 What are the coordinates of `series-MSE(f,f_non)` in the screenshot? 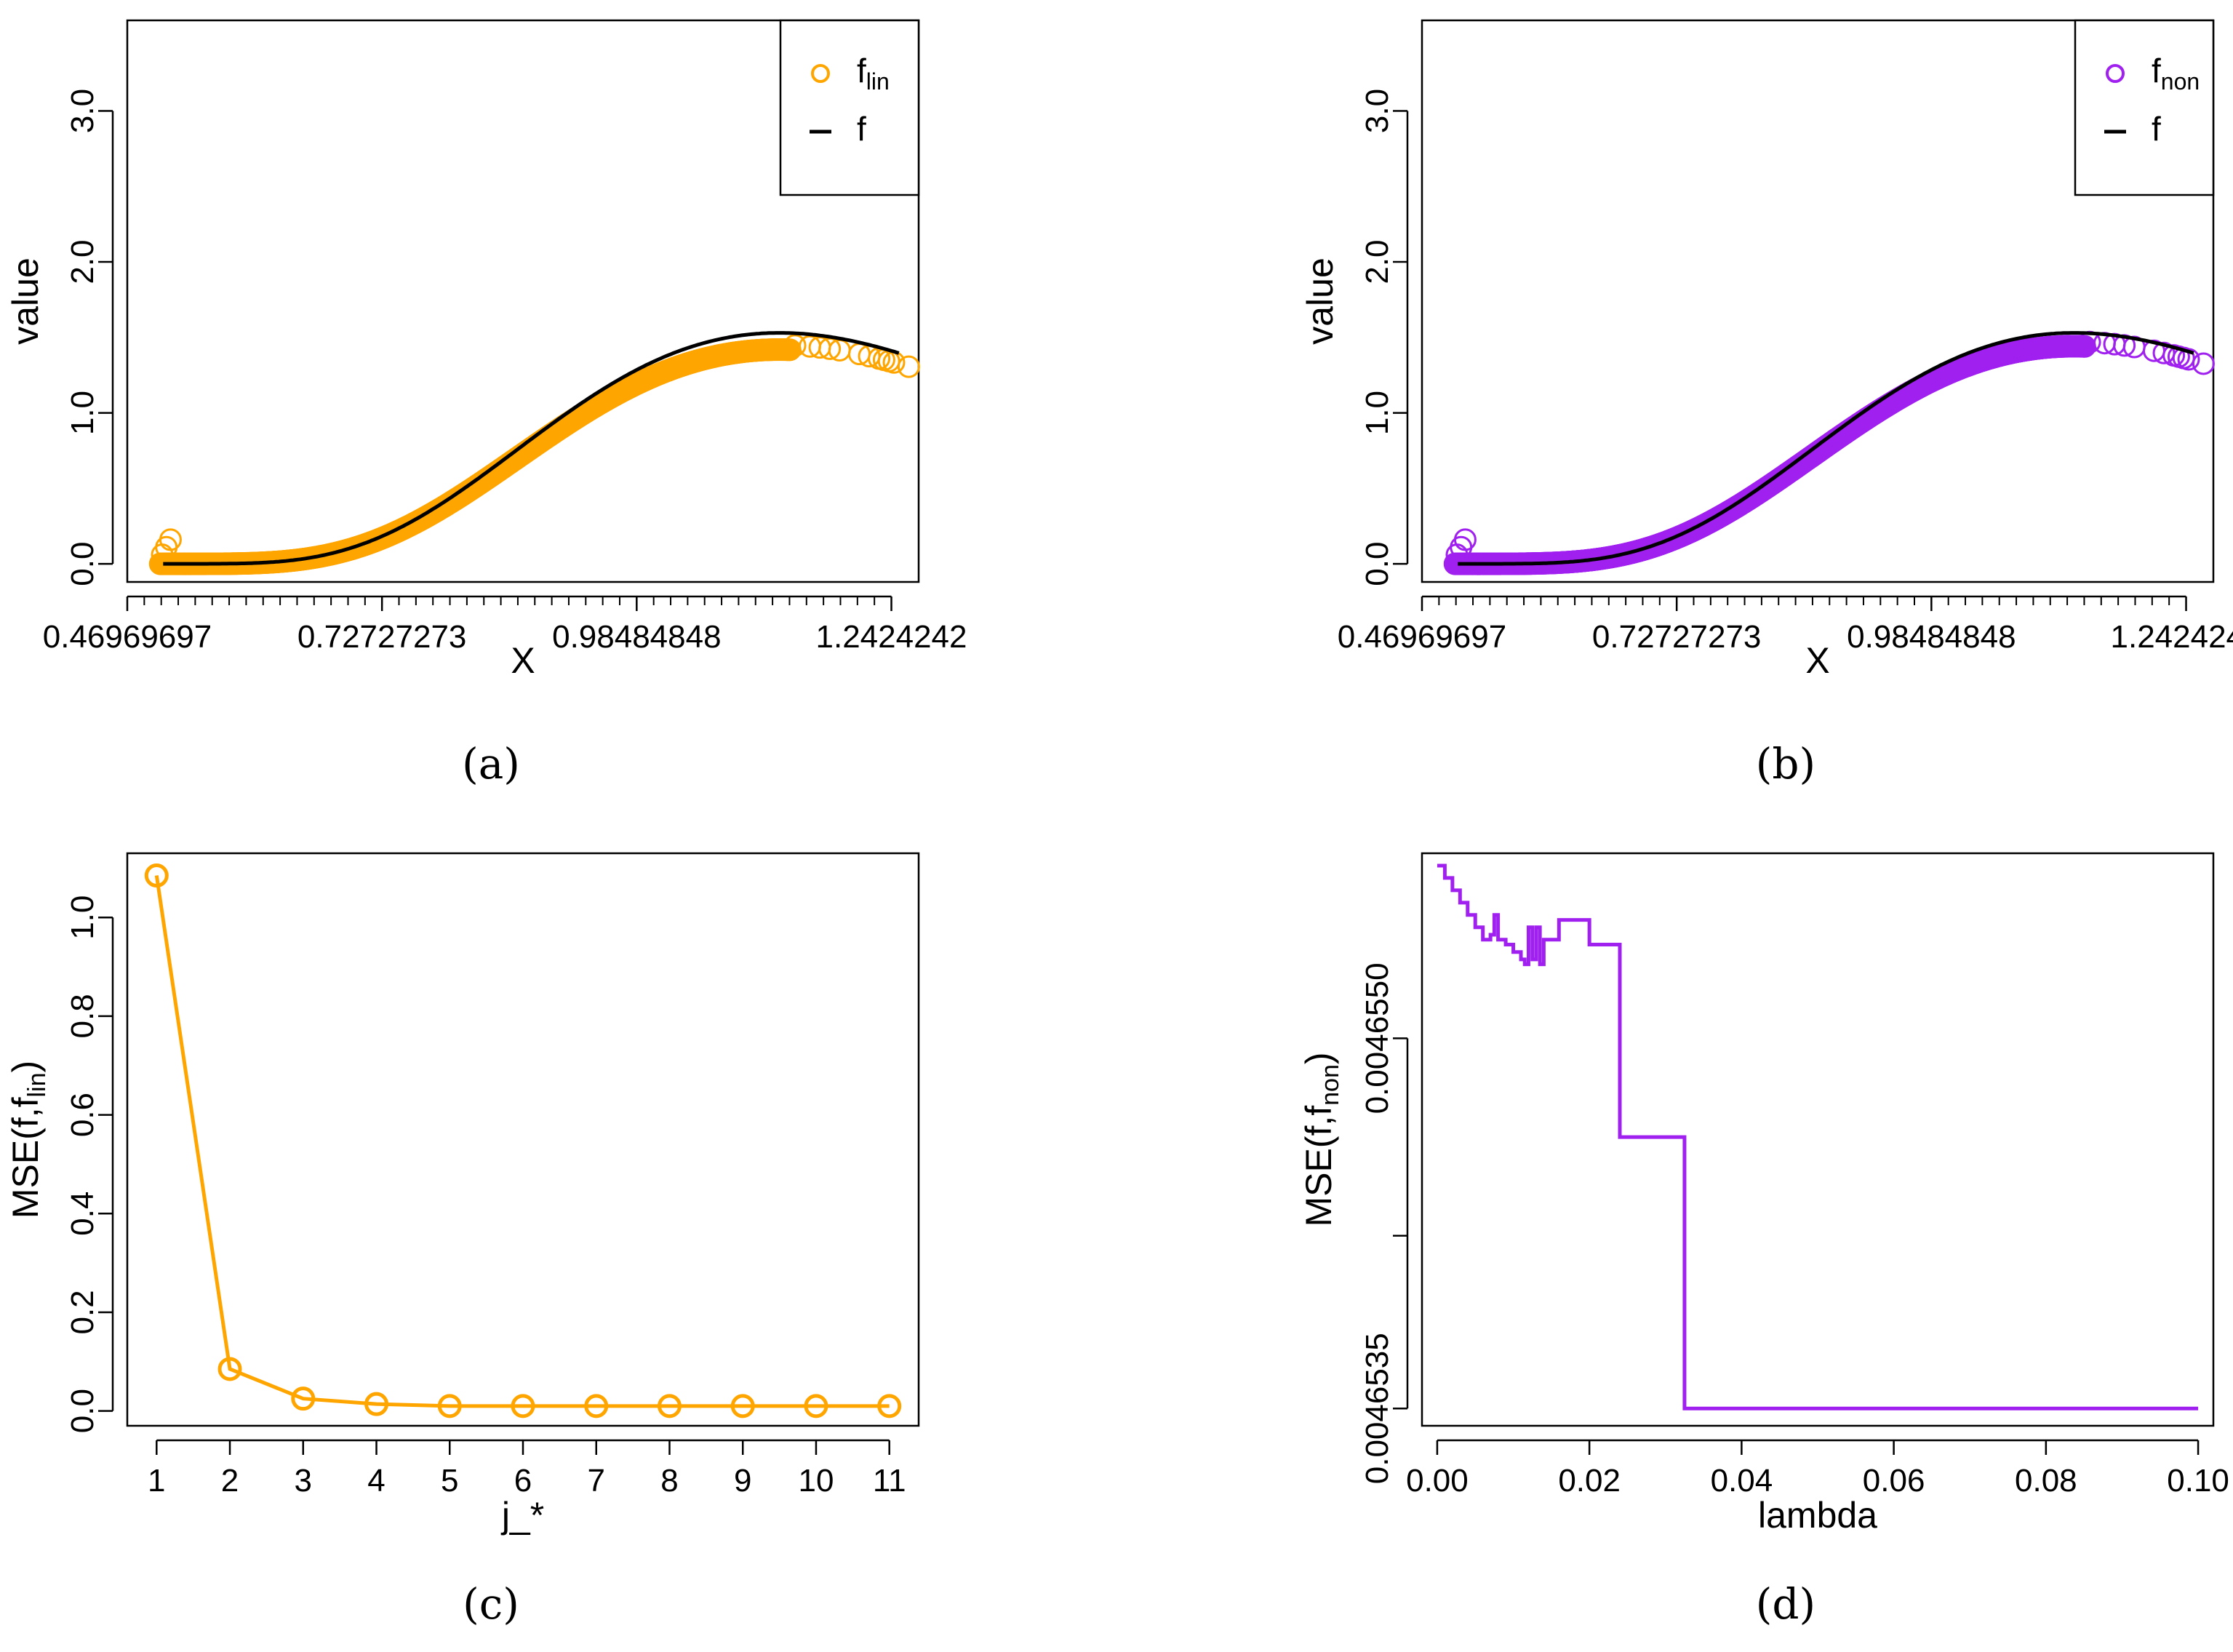 It's located at (1818, 1136).